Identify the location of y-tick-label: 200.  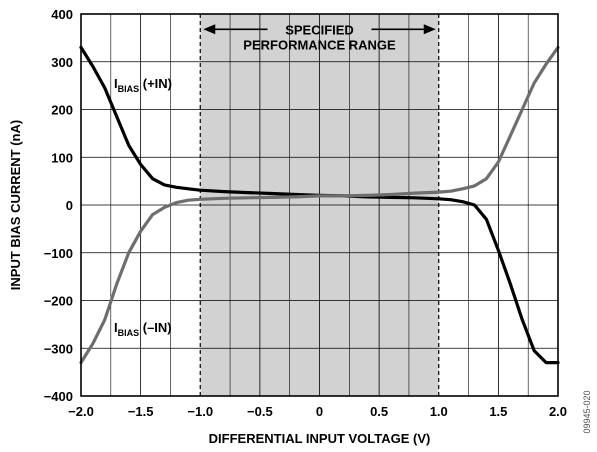
(62, 110).